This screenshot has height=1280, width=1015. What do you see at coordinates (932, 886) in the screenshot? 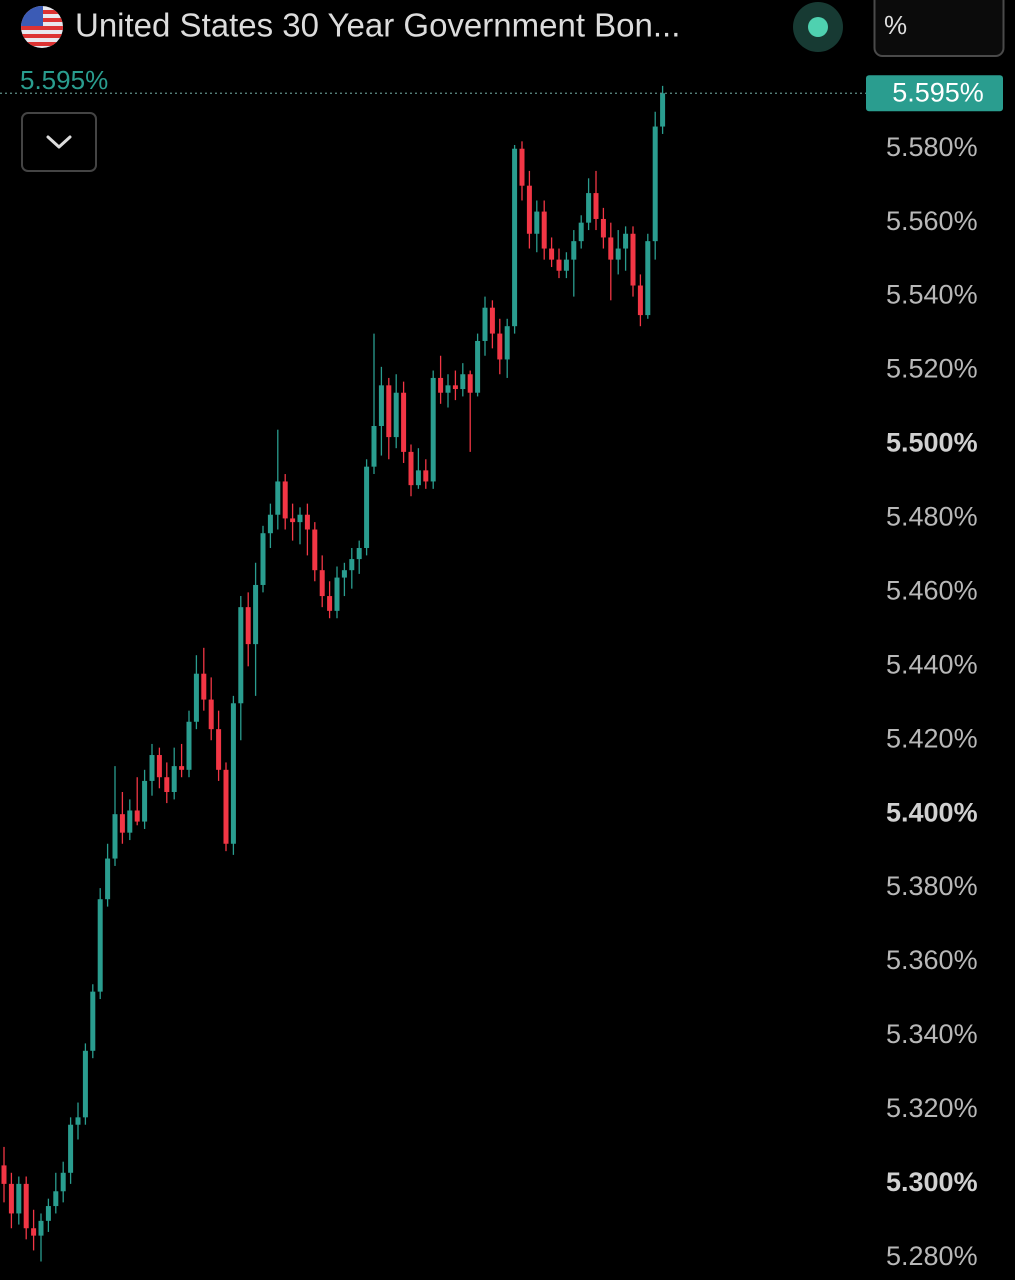
I see `y-tick-label: 5.380%` at bounding box center [932, 886].